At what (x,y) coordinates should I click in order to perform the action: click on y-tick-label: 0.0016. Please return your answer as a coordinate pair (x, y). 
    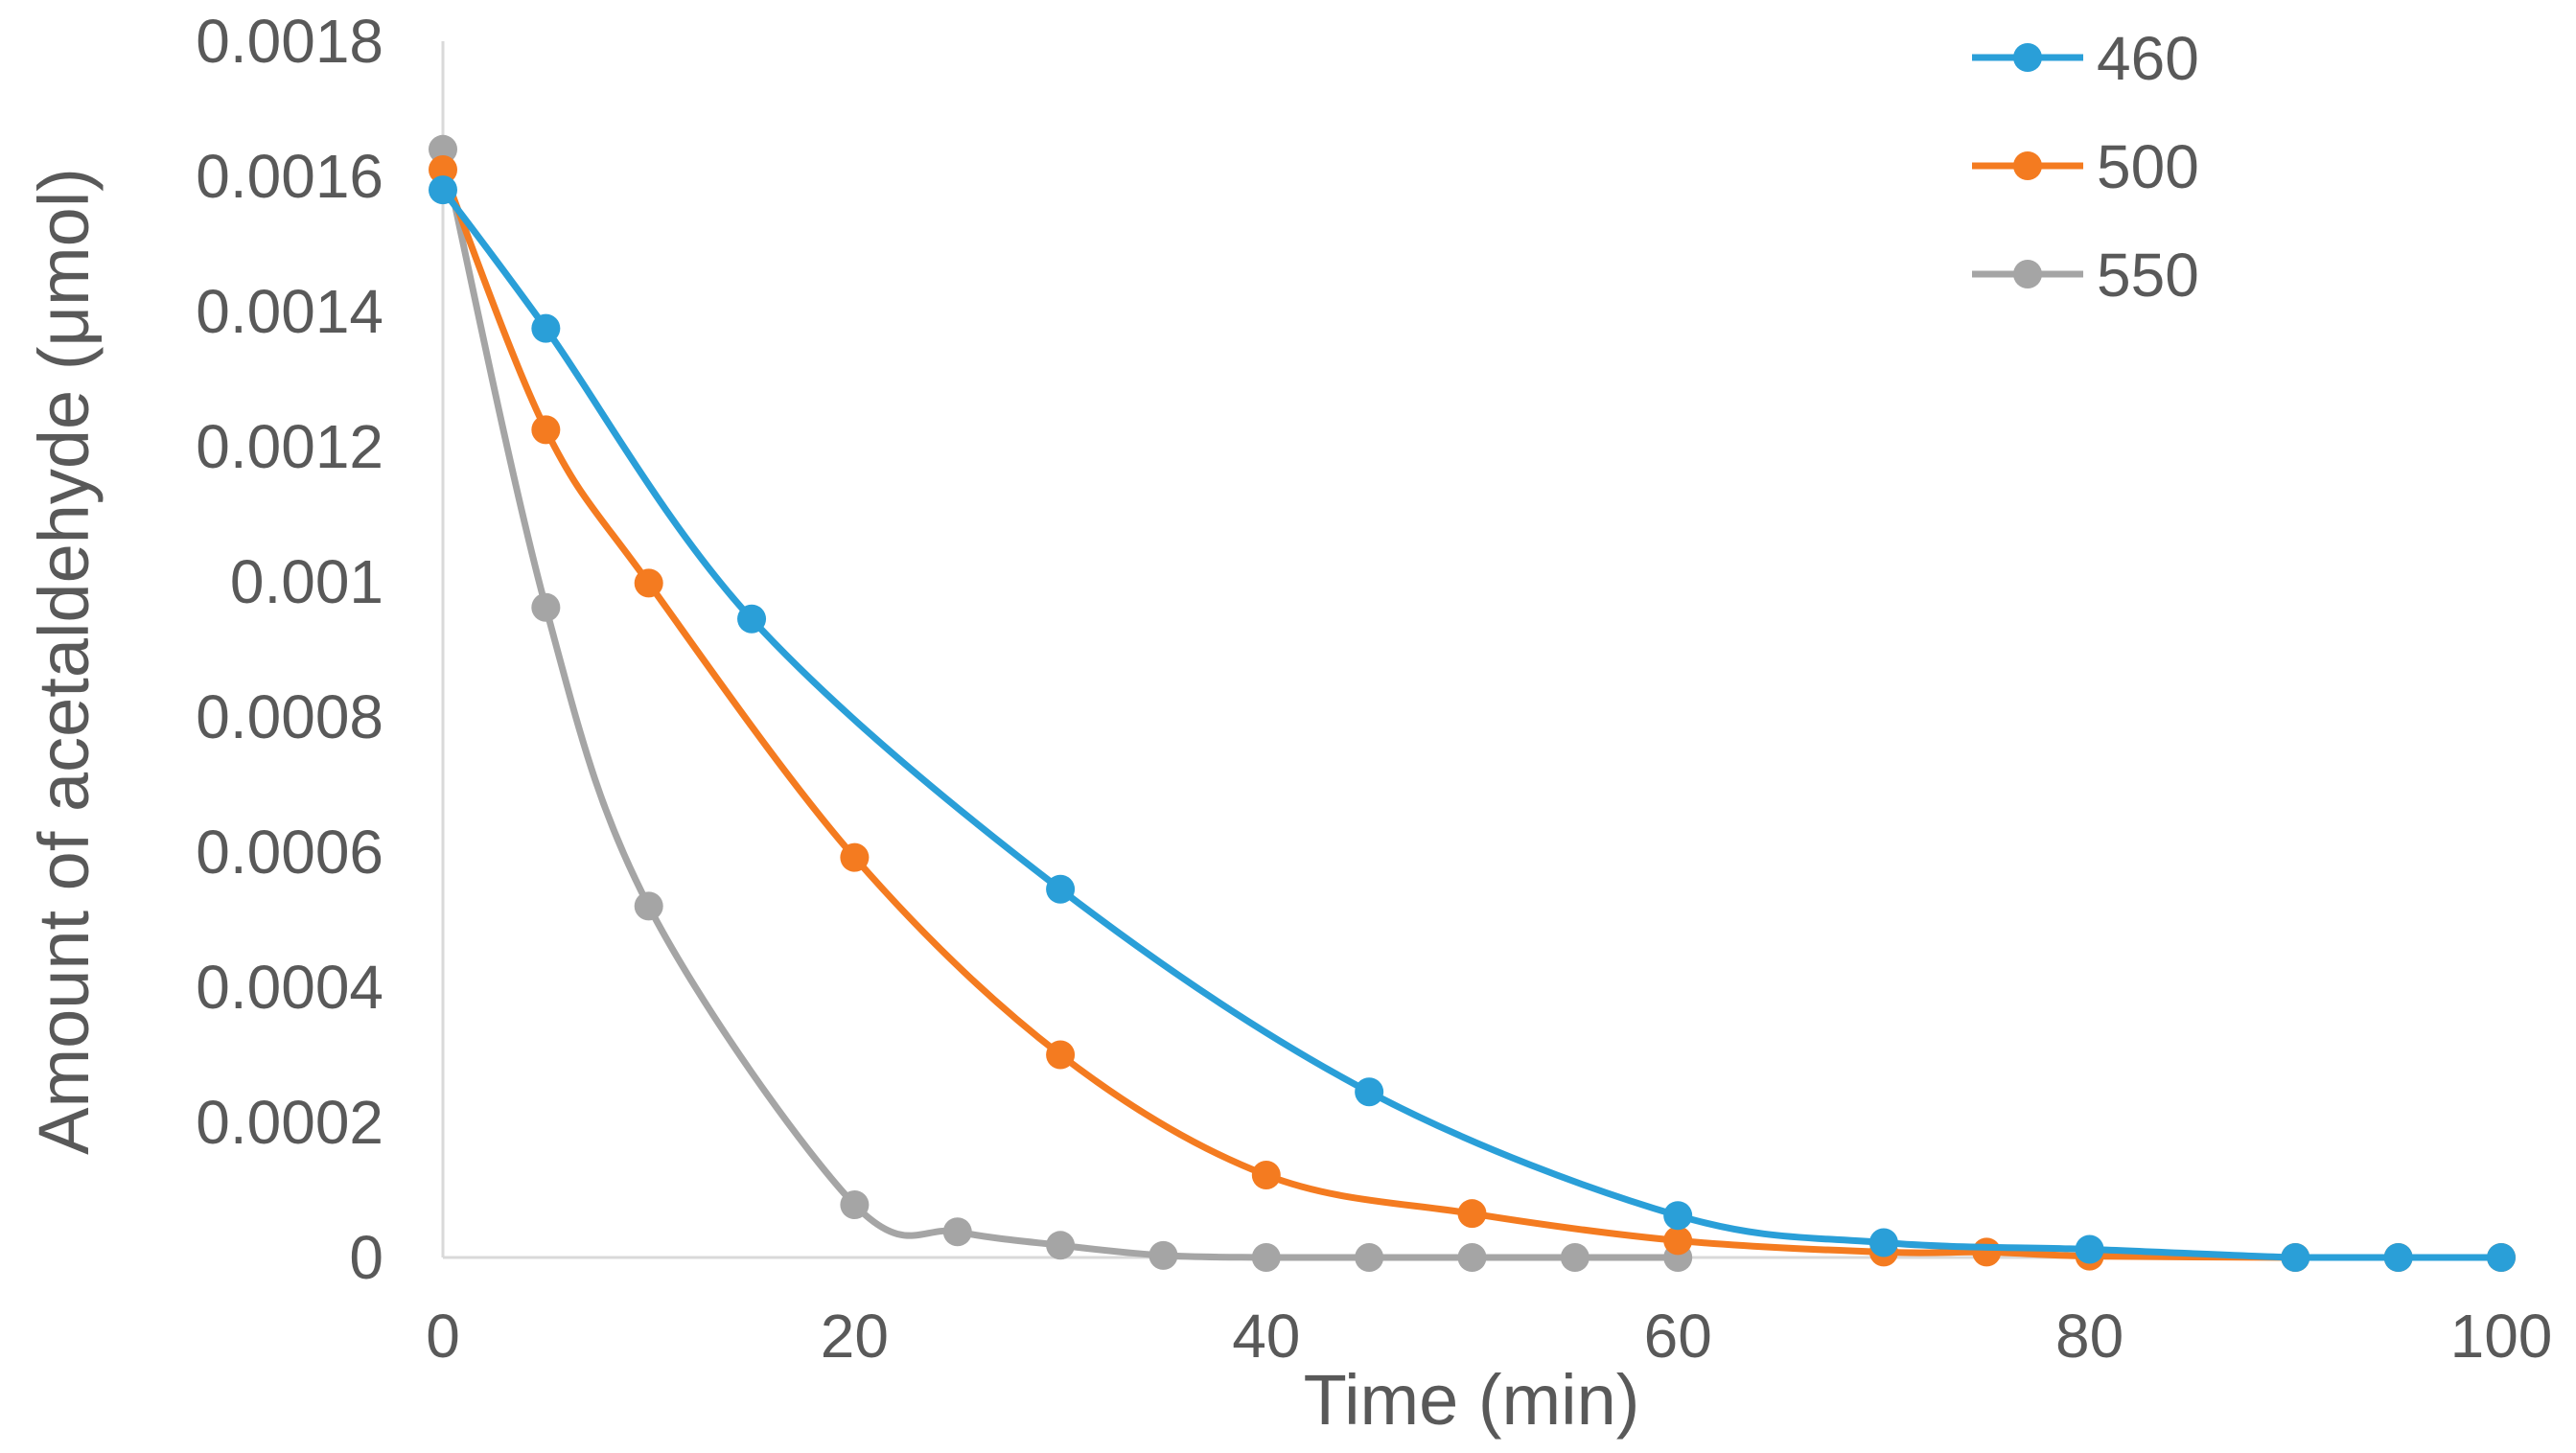
    Looking at the image, I should click on (289, 177).